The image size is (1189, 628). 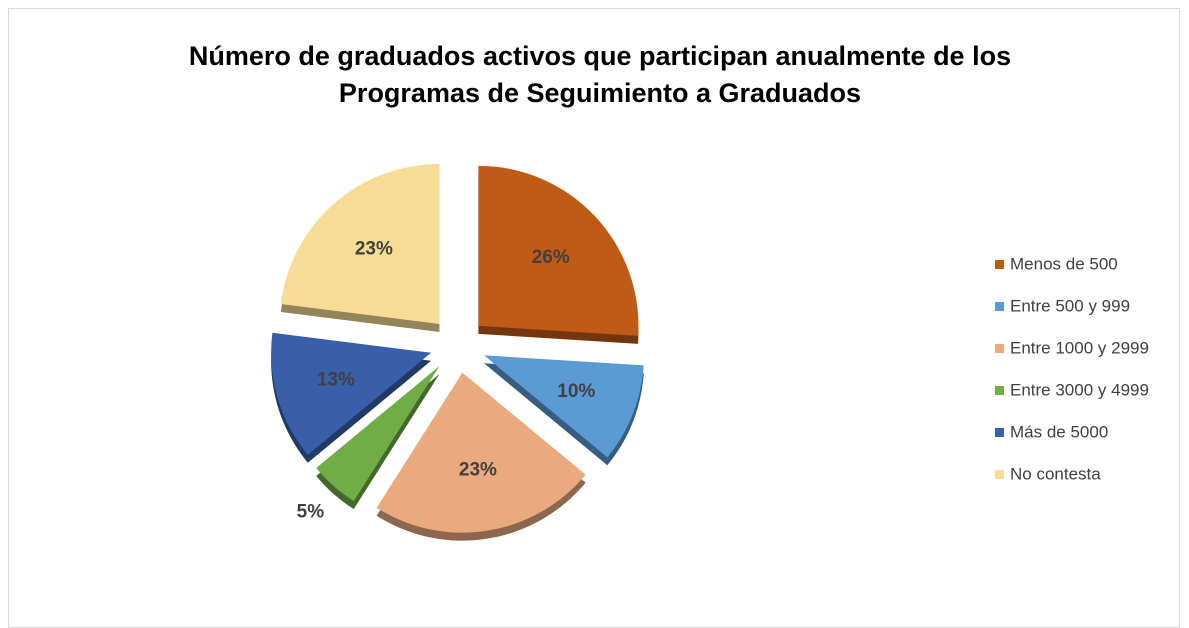 What do you see at coordinates (551, 257) in the screenshot?
I see `data-label: 26%` at bounding box center [551, 257].